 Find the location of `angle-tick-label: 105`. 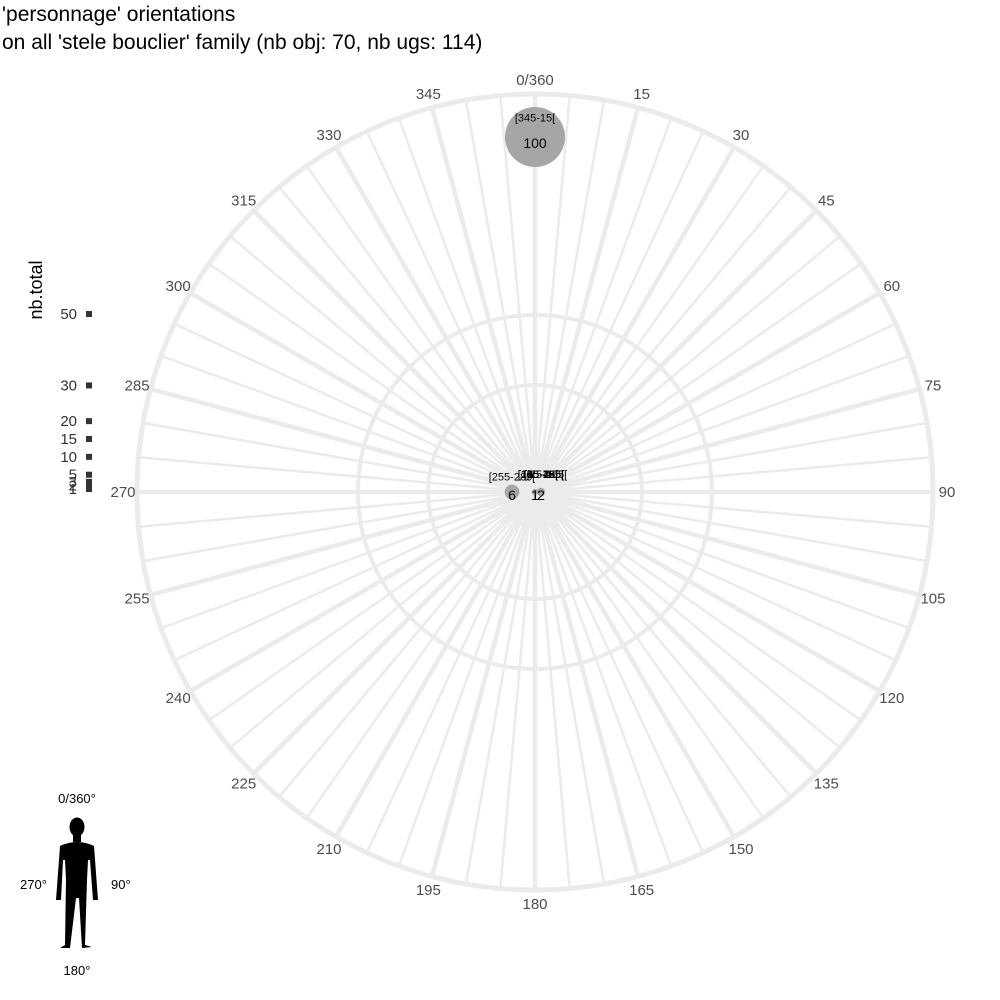

angle-tick-label: 105 is located at coordinates (932, 599).